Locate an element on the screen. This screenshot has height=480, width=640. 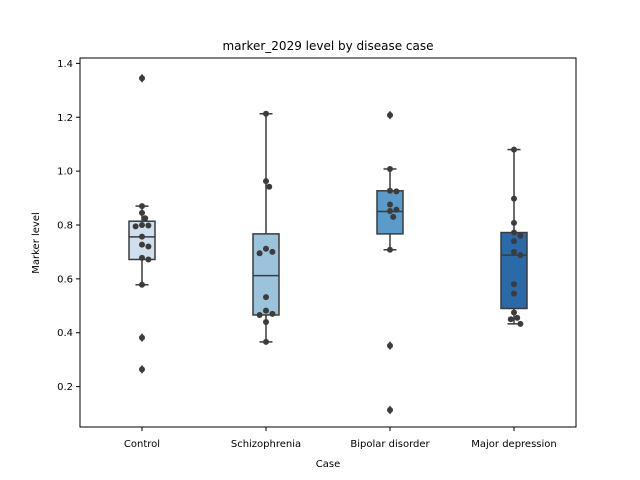
y-tick-label: 1.0 is located at coordinates (65, 172).